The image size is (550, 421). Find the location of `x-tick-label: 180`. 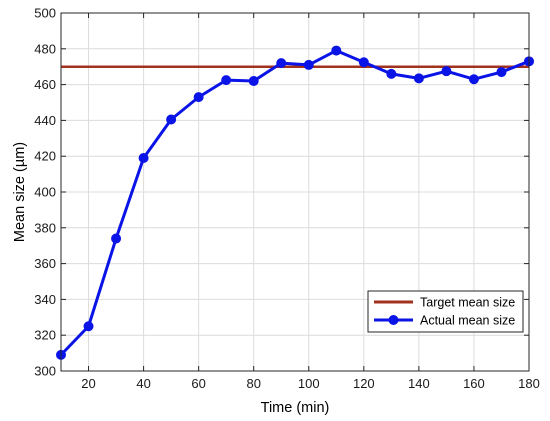

x-tick-label: 180 is located at coordinates (529, 383).